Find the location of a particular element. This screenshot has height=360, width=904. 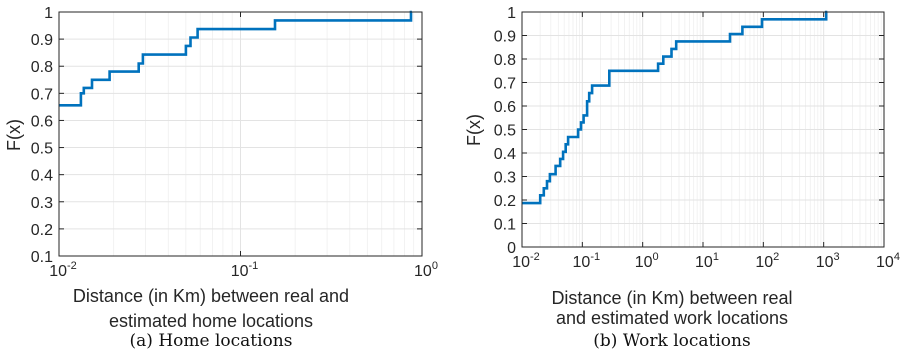

cdf-step-line is located at coordinates (236, 58).